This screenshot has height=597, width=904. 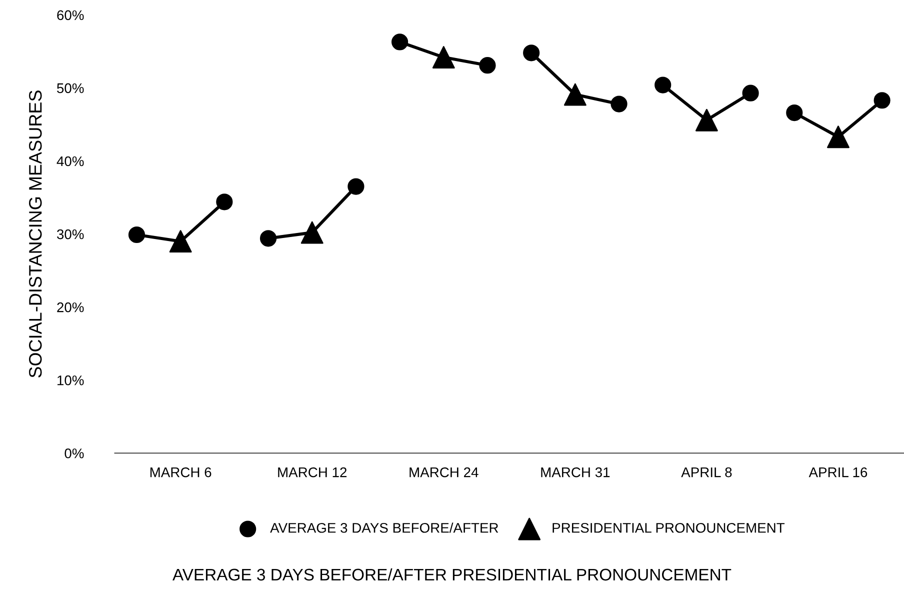 I want to click on legend-label: AVERAGE 3 DAYS BEFORE/AFTER, so click(x=384, y=527).